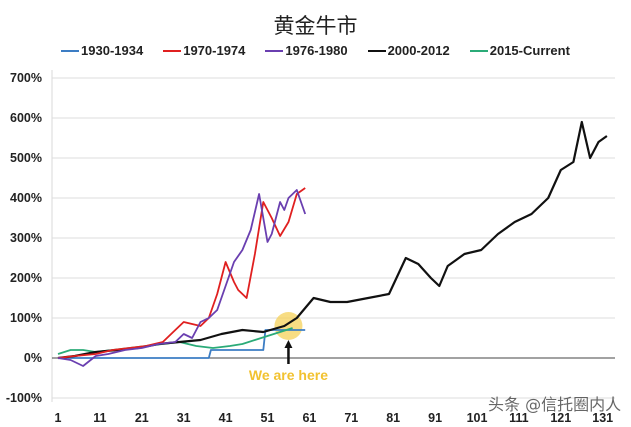 The width and height of the screenshot is (631, 427). What do you see at coordinates (602, 418) in the screenshot?
I see `x-tick-label: 131` at bounding box center [602, 418].